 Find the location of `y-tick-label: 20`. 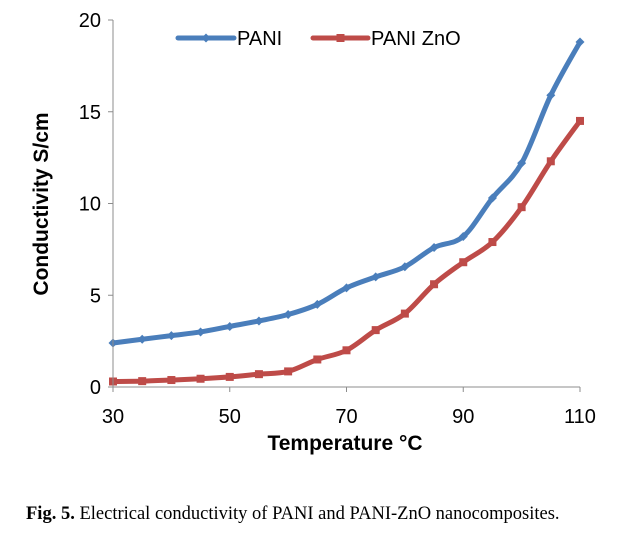

y-tick-label: 20 is located at coordinates (90, 21).